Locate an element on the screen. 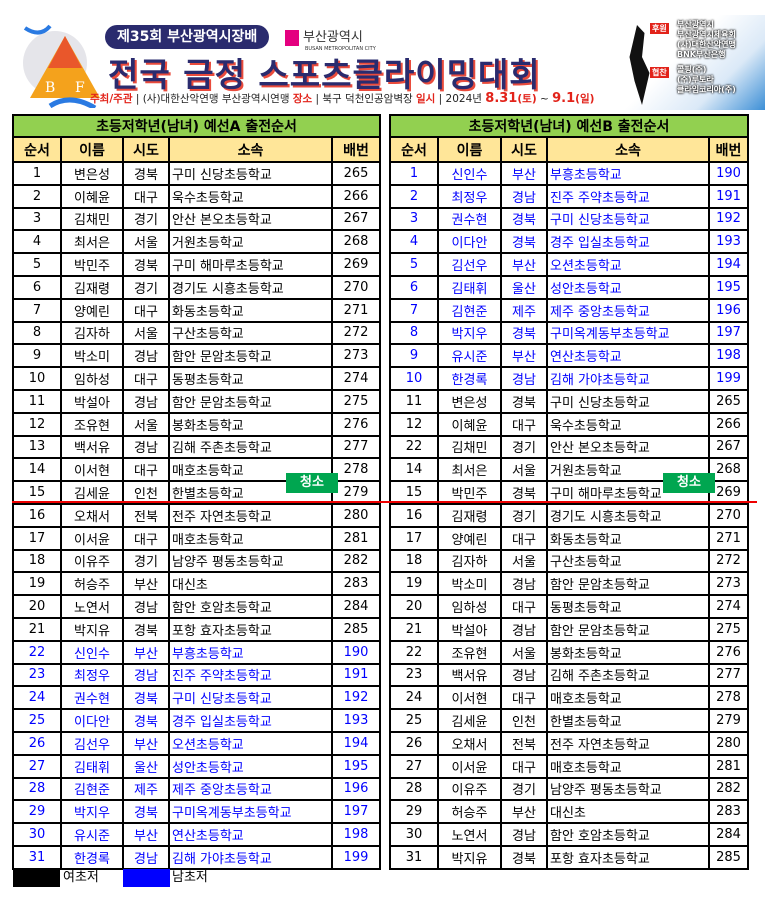 This screenshot has width=768, height=911. cell-order: 18 is located at coordinates (414, 561).